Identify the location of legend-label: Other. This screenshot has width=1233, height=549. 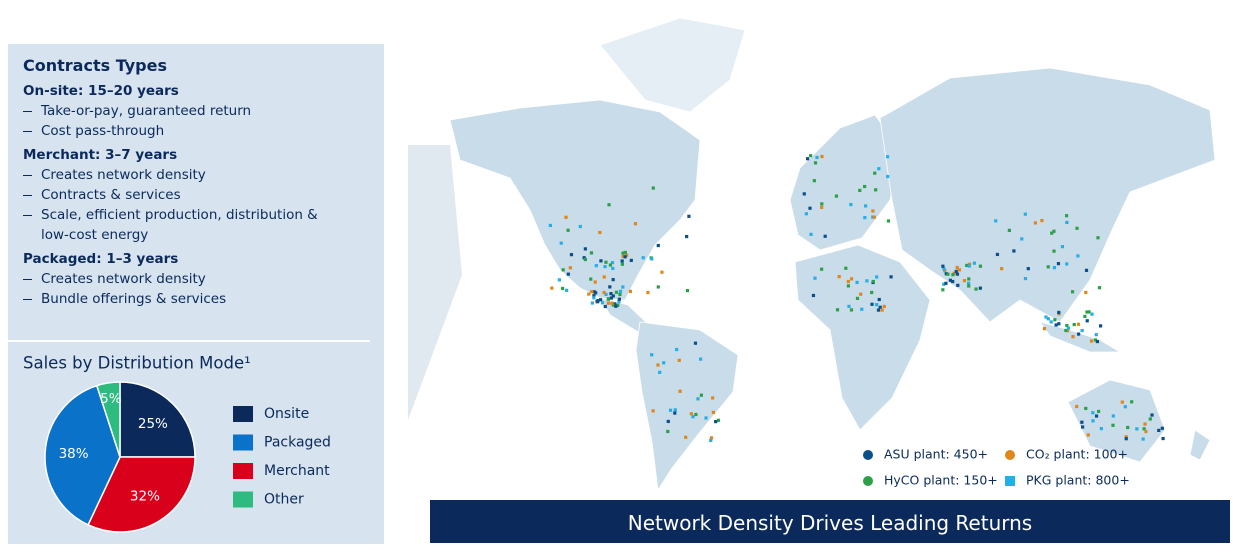
(284, 500).